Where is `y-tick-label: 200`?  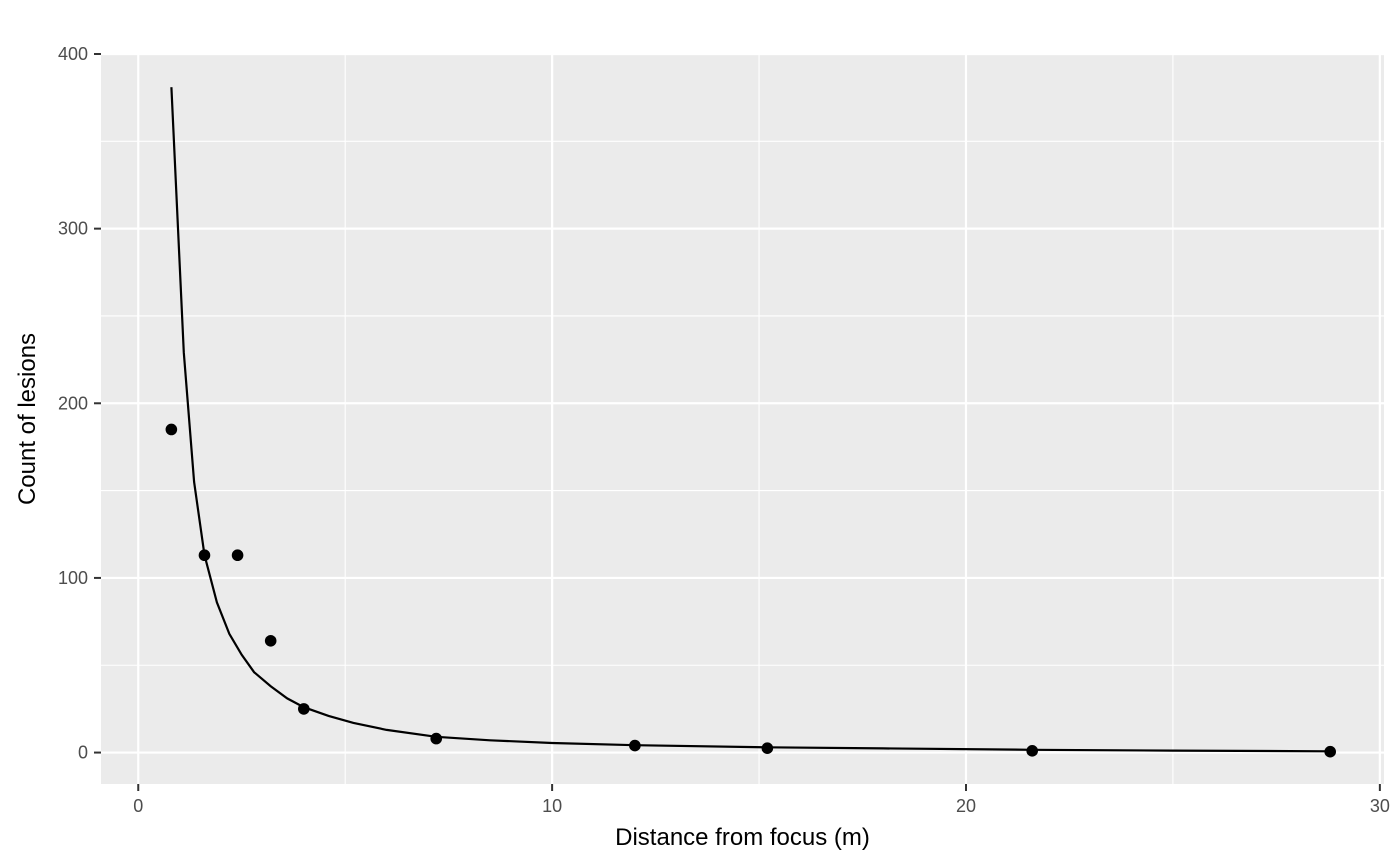
y-tick-label: 200 is located at coordinates (73, 403).